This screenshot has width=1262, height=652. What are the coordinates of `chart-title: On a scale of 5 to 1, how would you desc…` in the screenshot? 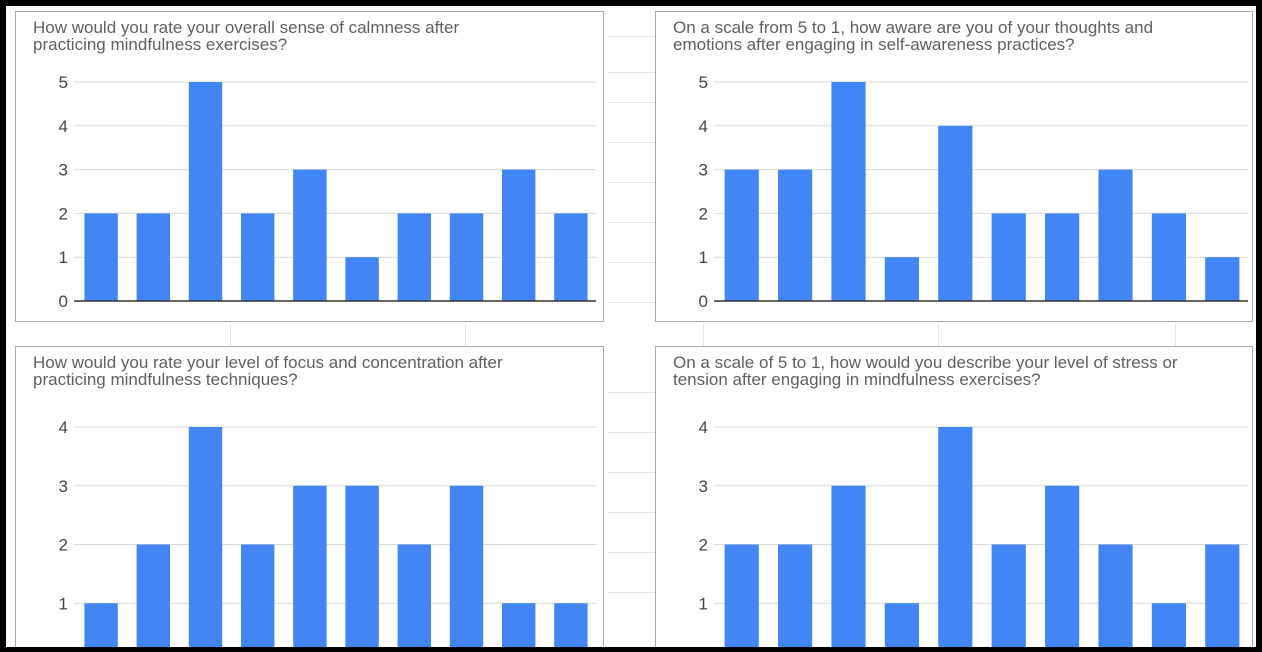 It's located at (925, 371).